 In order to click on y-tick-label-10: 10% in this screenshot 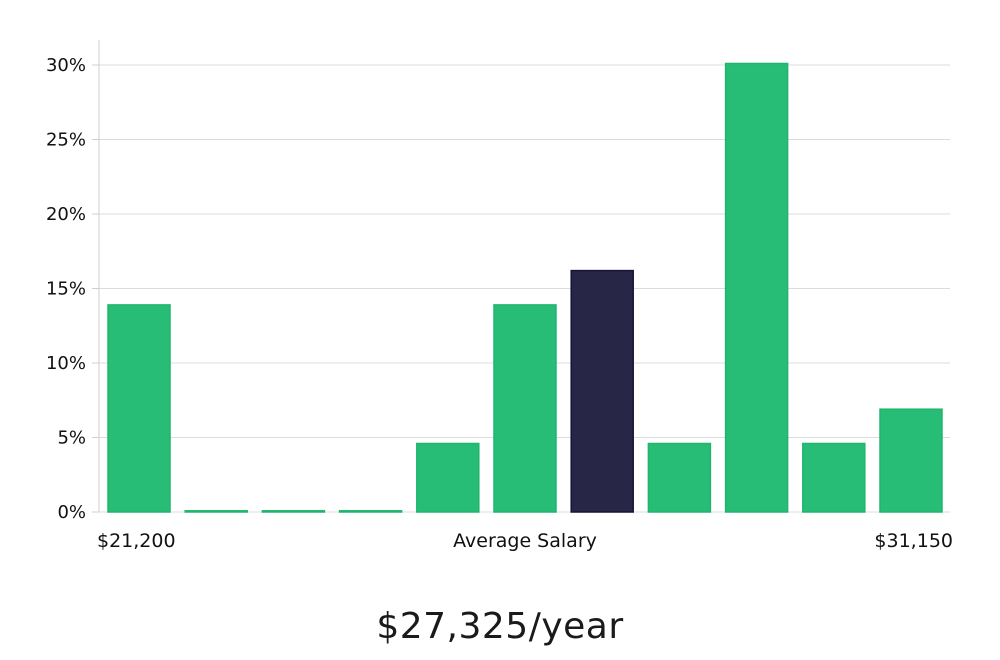, I will do `click(66, 363)`.